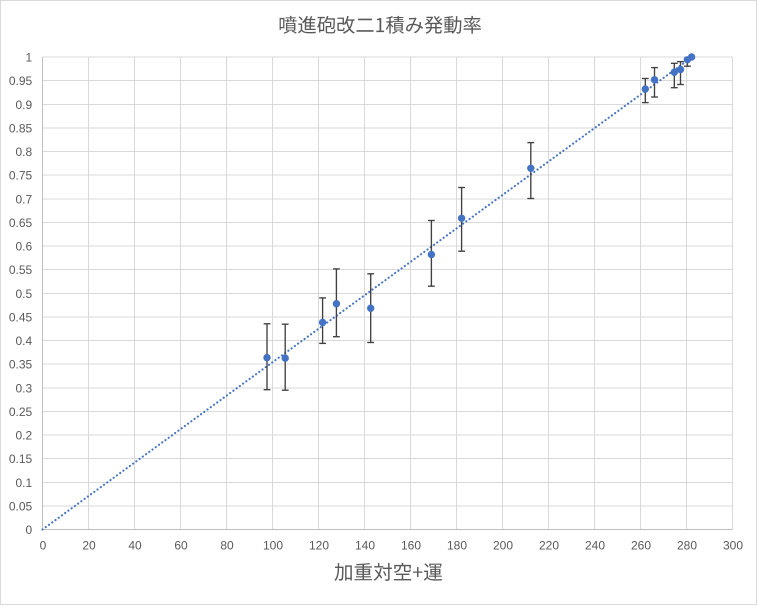 This screenshot has height=610, width=757. Describe the element at coordinates (21, 270) in the screenshot. I see `svg-text: 0.55` at that location.